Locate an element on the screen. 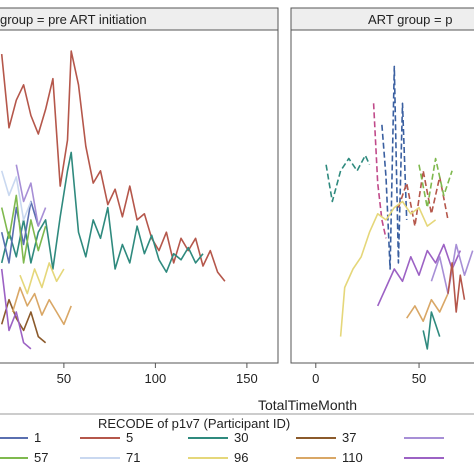 The image size is (474, 474). x-axis-label: TotalTimeMonth is located at coordinates (307, 405).